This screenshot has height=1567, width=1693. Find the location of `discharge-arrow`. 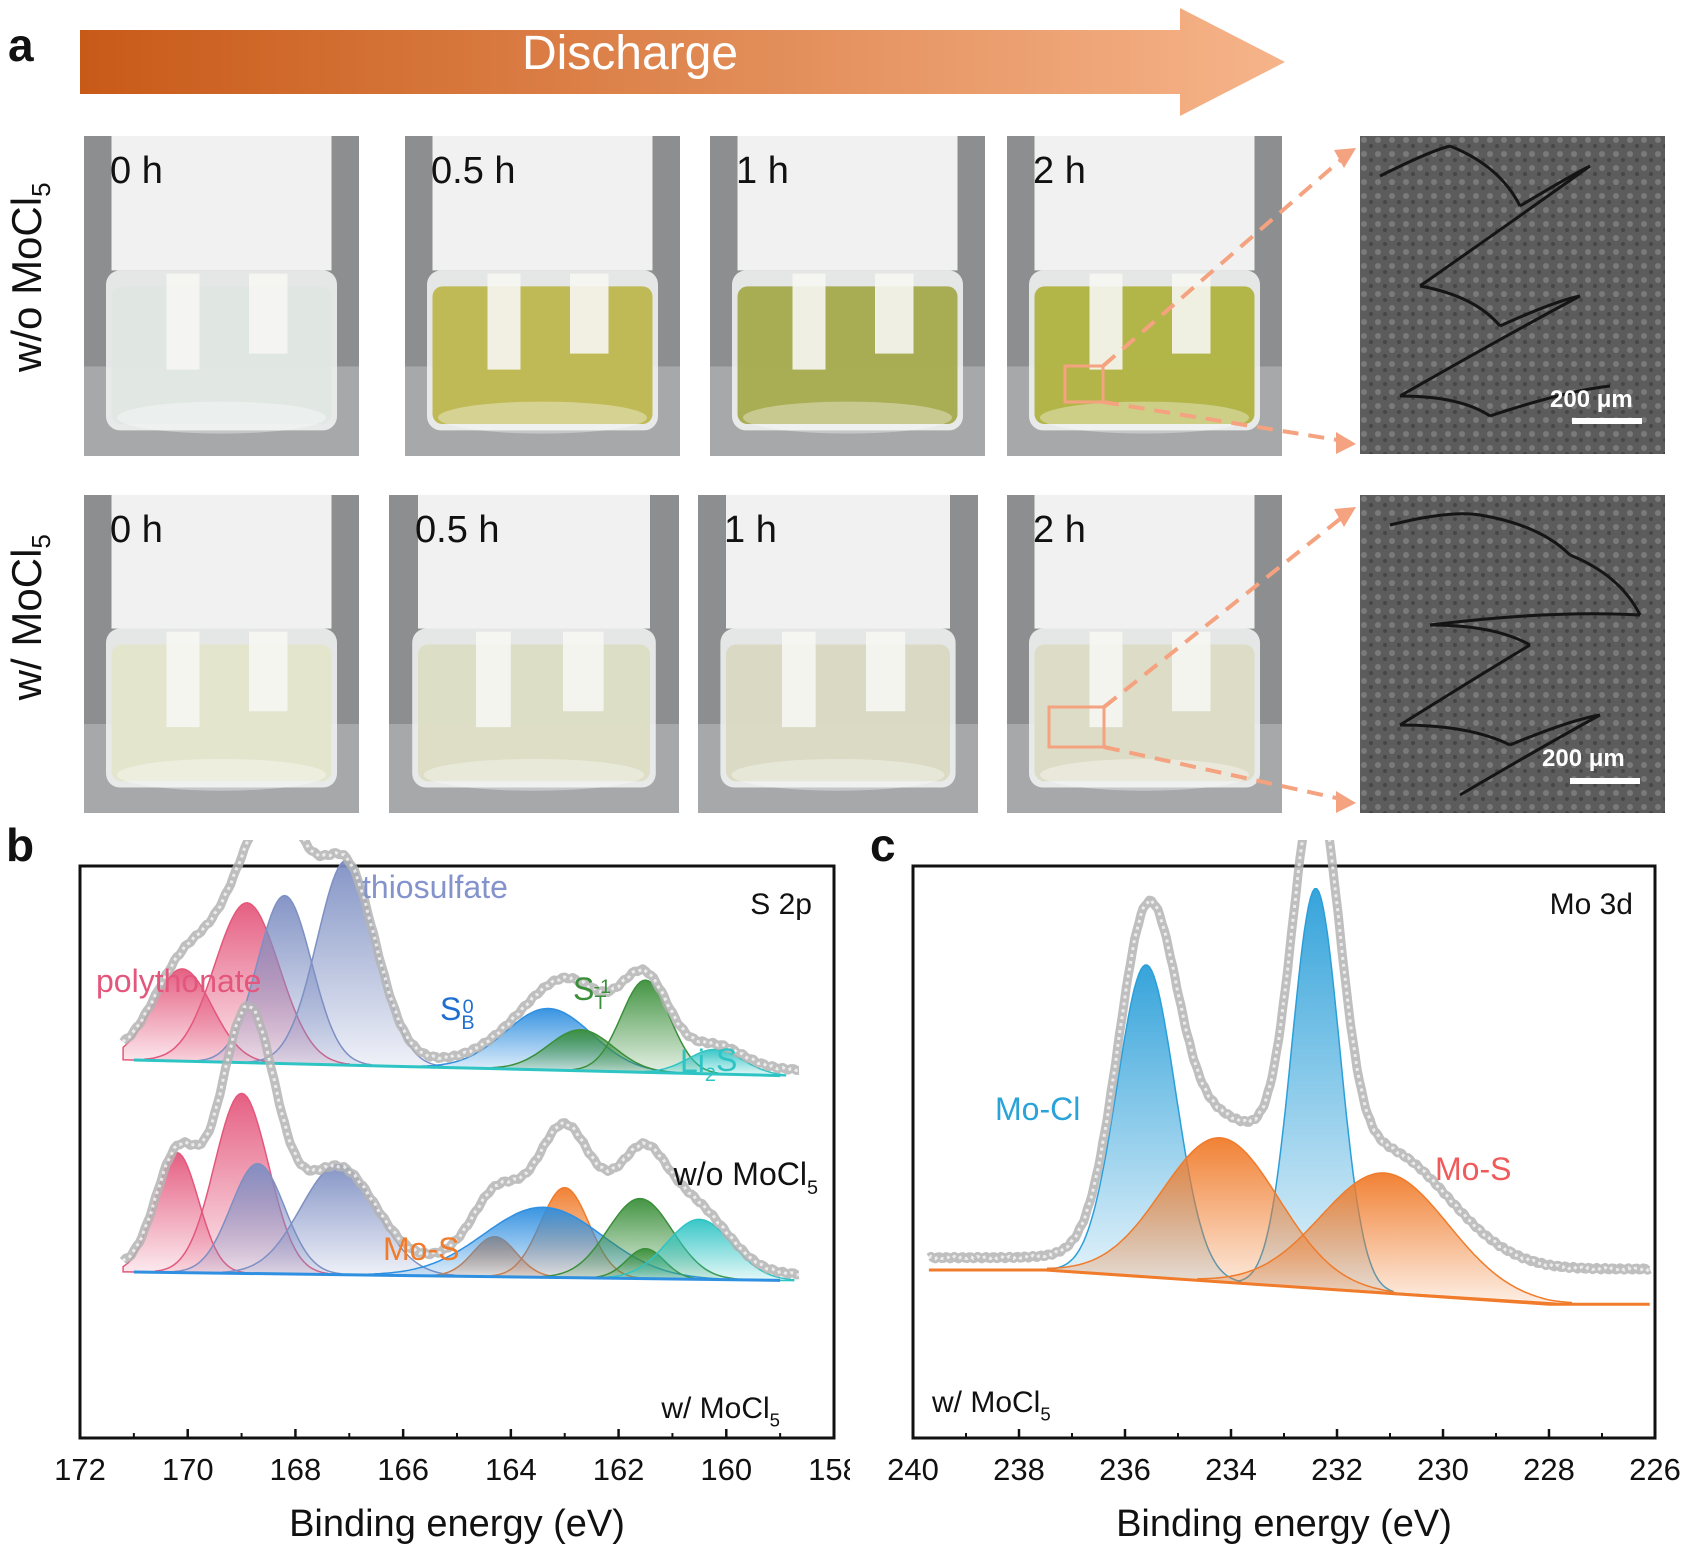

discharge-arrow is located at coordinates (682, 62).